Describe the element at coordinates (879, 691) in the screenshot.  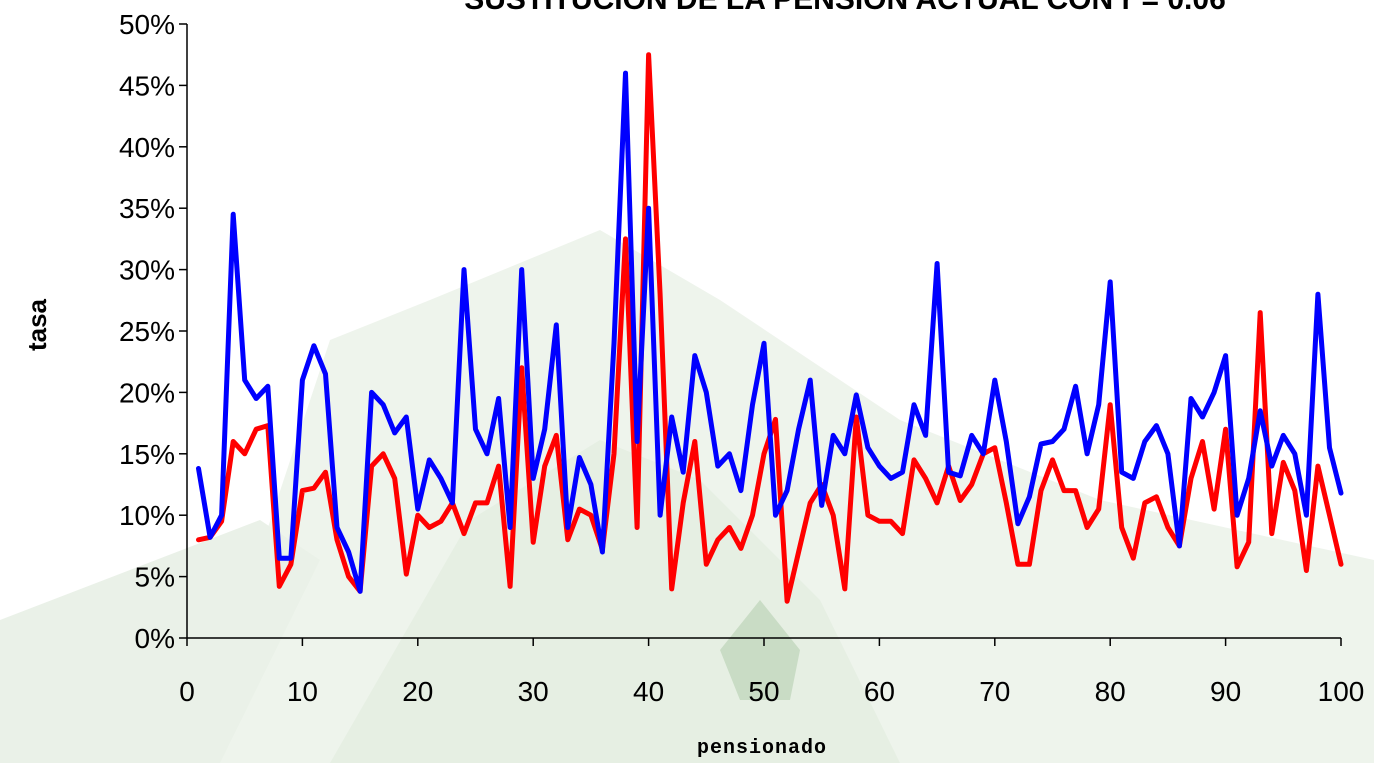
I see `x-tick-label: 60` at that location.